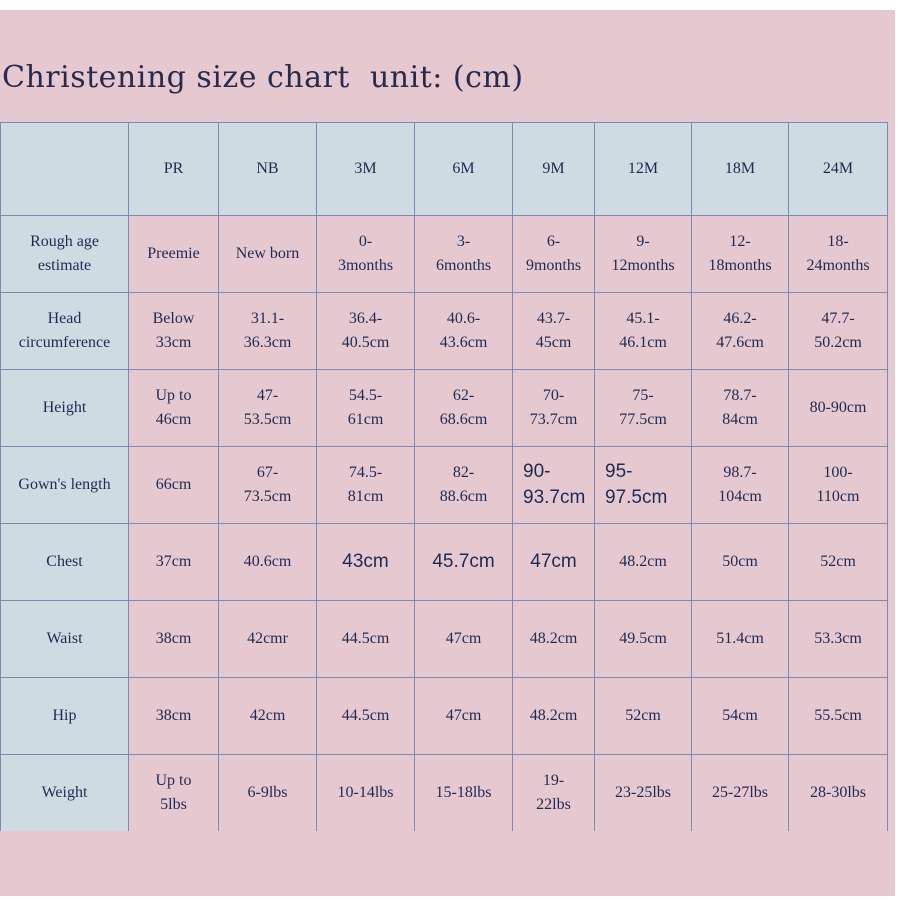 The image size is (912, 906). Describe the element at coordinates (64, 562) in the screenshot. I see `row-label: Chest` at that location.